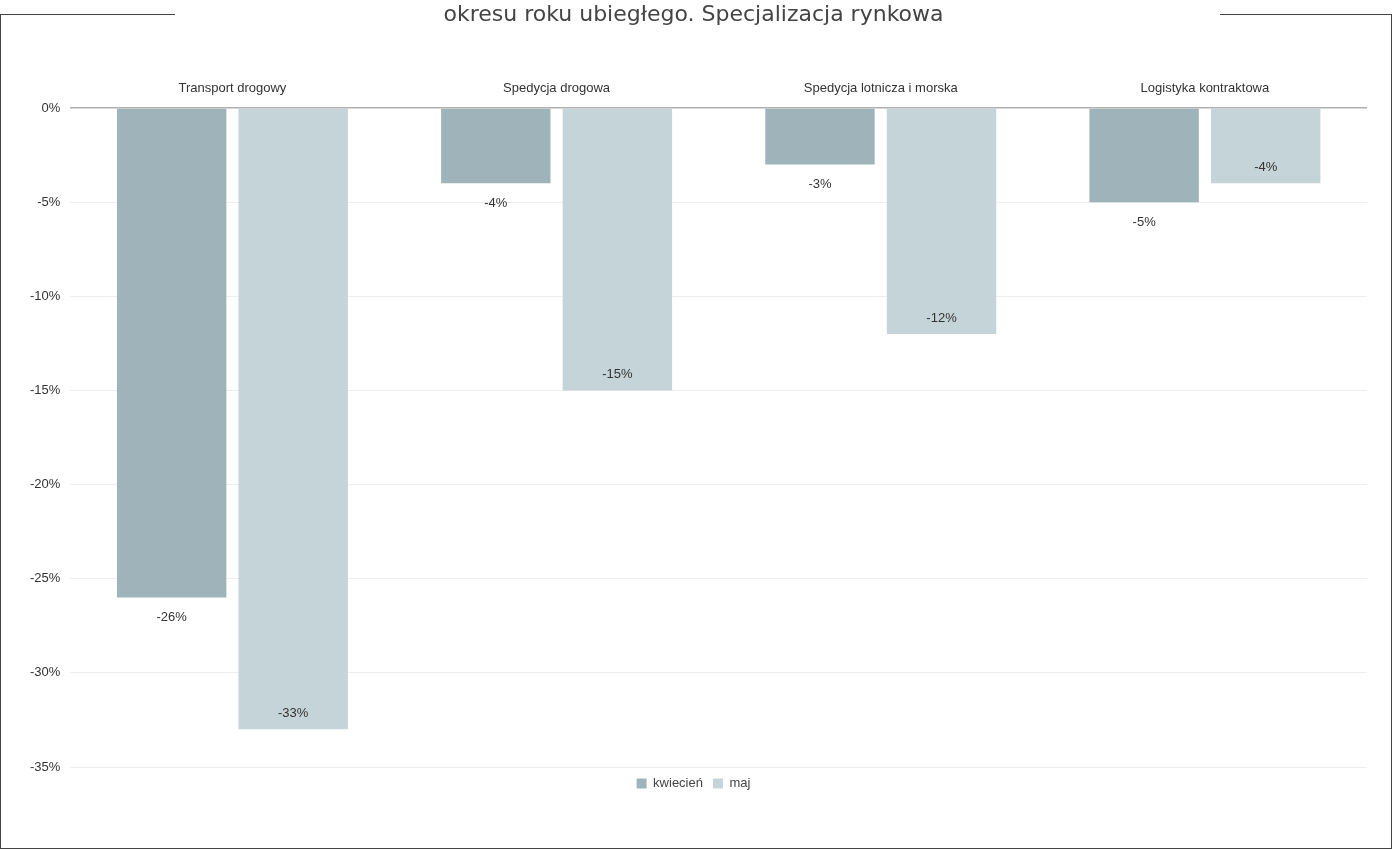  I want to click on y-tick-label: -25%, so click(45, 578).